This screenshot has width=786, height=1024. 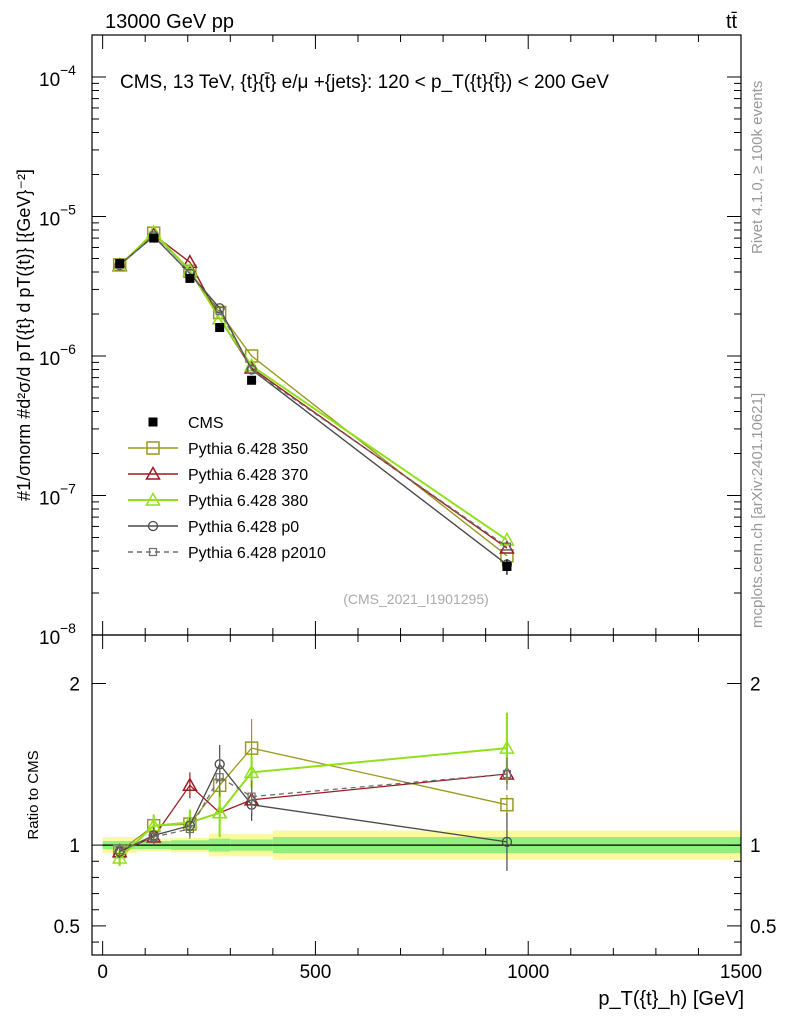 I want to click on ratio-ylabel: Ratio to CMS, so click(x=33, y=794).